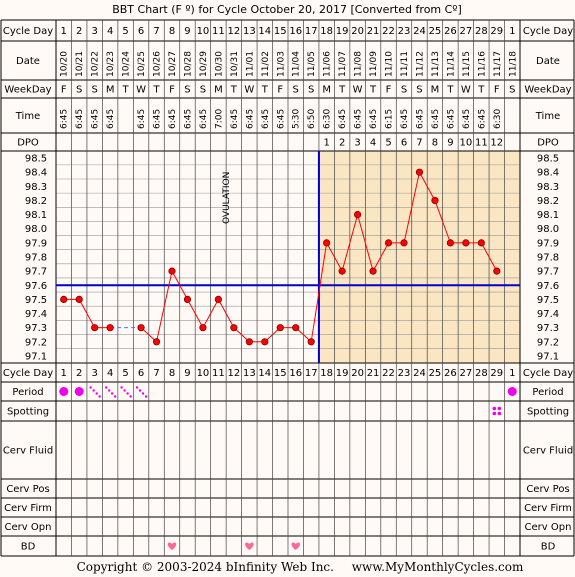 This screenshot has height=577, width=575. I want to click on cycle-day-cell-bottom: 22, so click(388, 373).